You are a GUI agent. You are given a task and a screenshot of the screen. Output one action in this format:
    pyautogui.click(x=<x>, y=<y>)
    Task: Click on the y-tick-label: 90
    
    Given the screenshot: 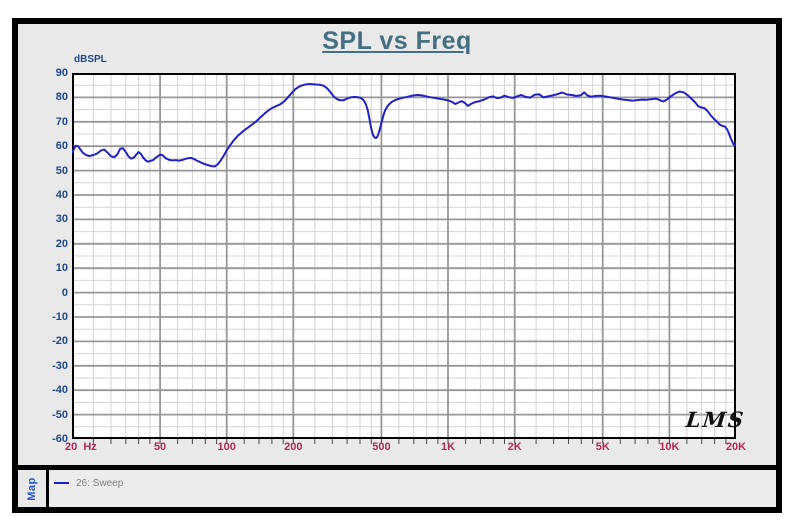 What is the action you would take?
    pyautogui.click(x=61, y=73)
    